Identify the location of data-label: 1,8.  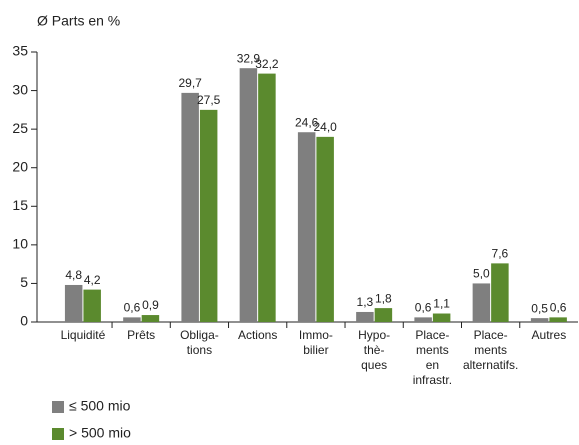
(383, 298).